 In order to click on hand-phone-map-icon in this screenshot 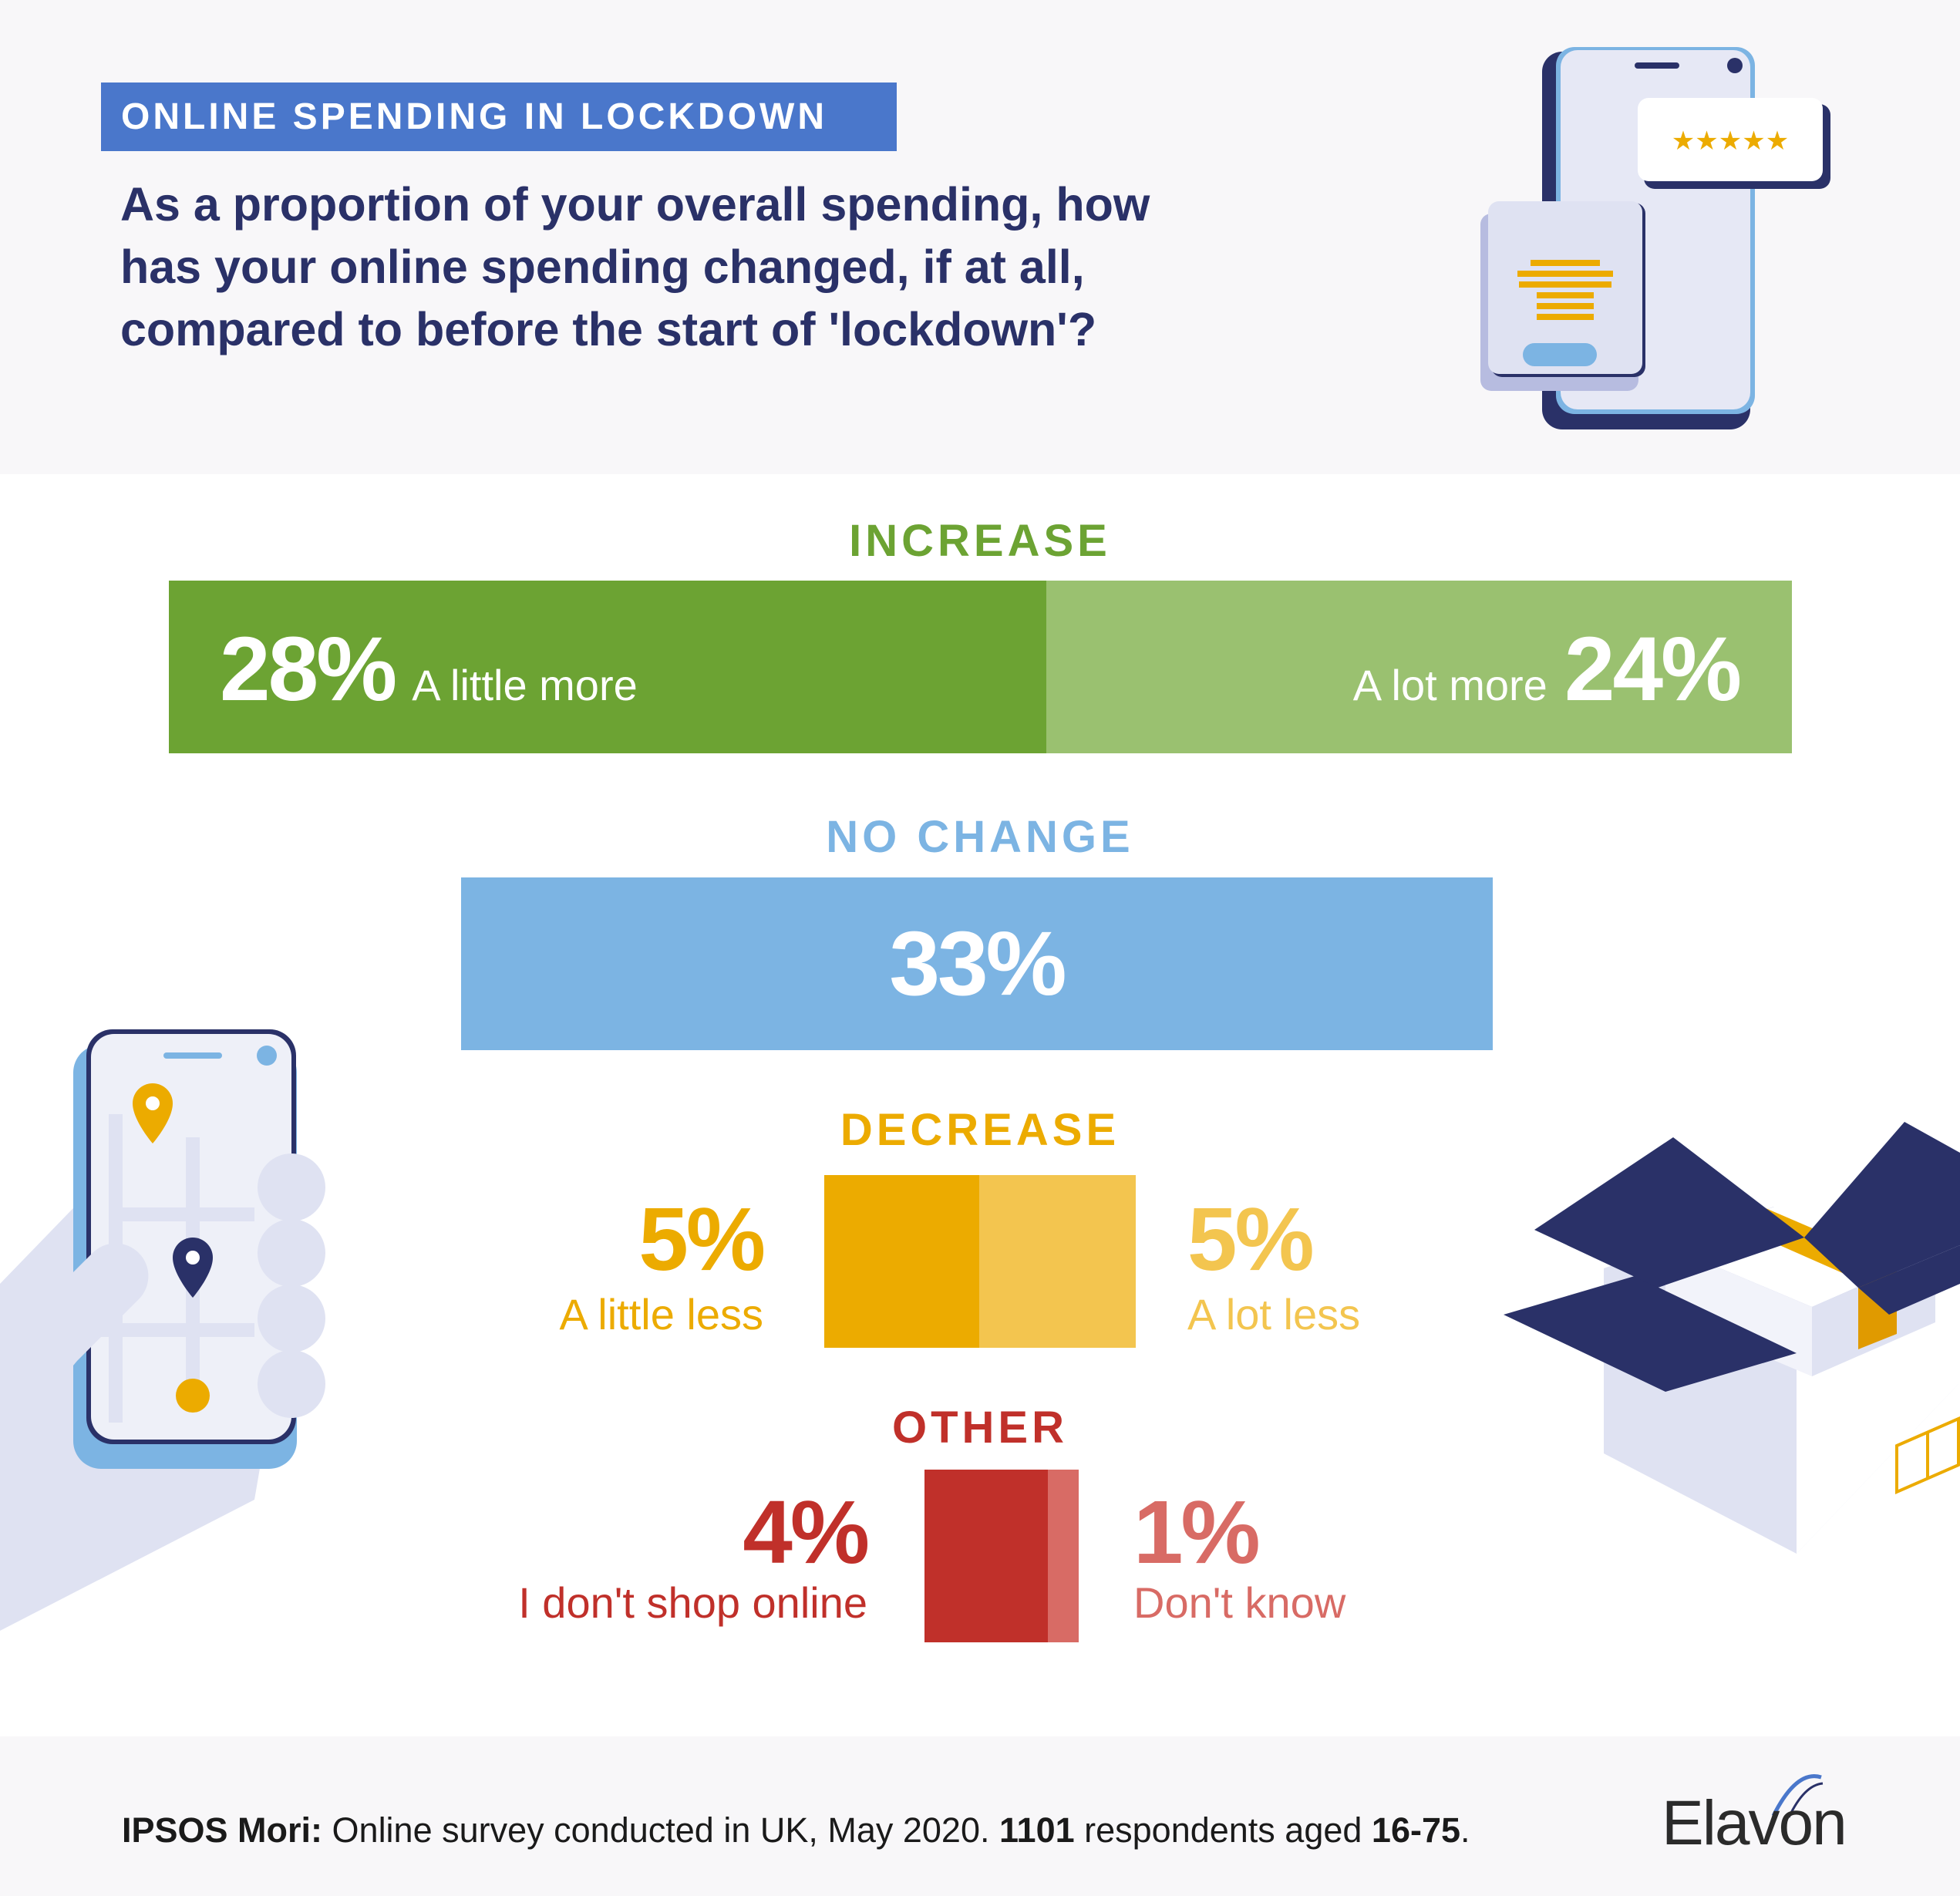, I will do `click(162, 1330)`.